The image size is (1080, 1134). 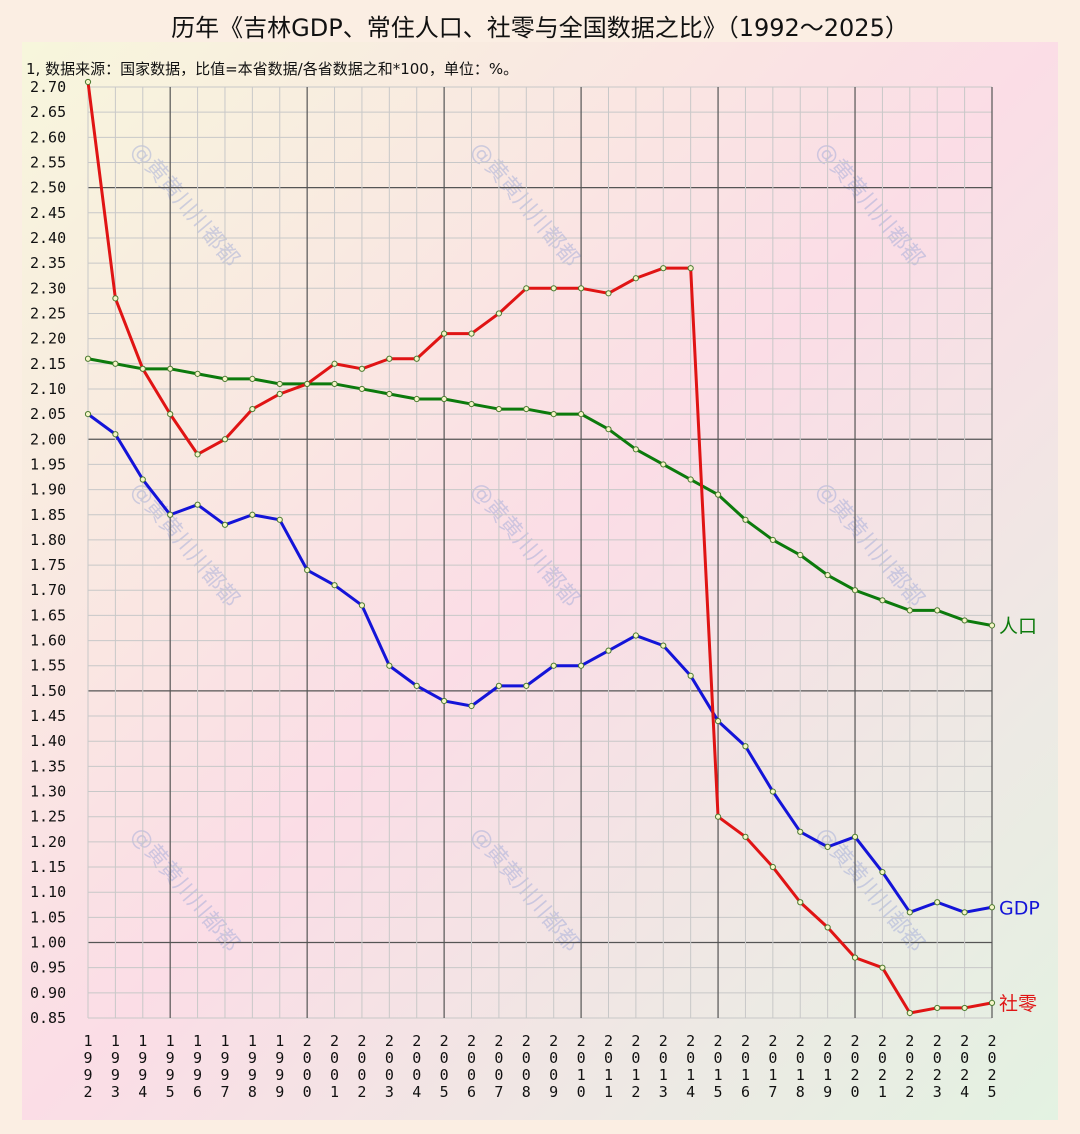 What do you see at coordinates (48, 1018) in the screenshot?
I see `y-tick-label: 0.85` at bounding box center [48, 1018].